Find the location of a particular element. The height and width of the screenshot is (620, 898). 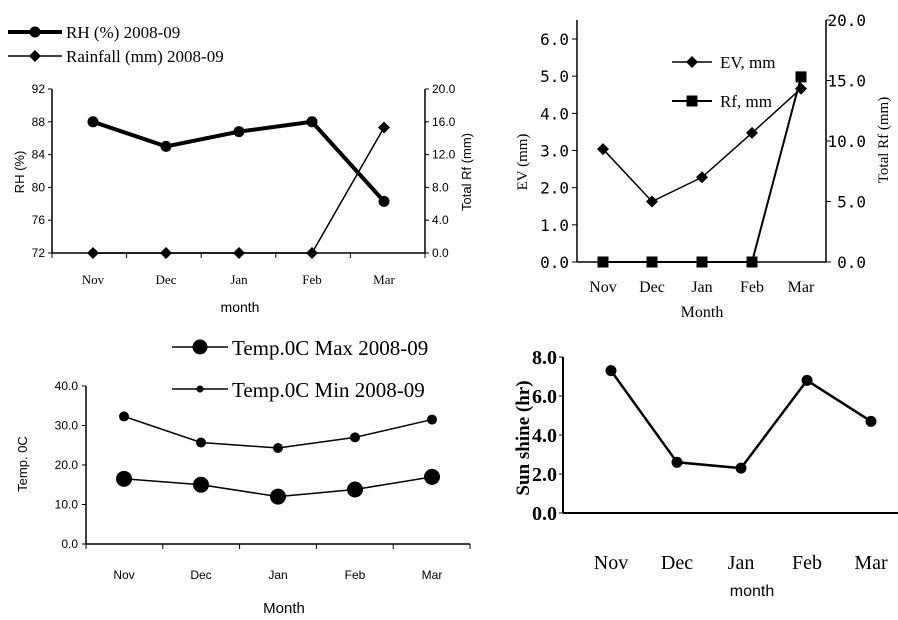

y2-tick-label: 15.0 is located at coordinates (846, 81).